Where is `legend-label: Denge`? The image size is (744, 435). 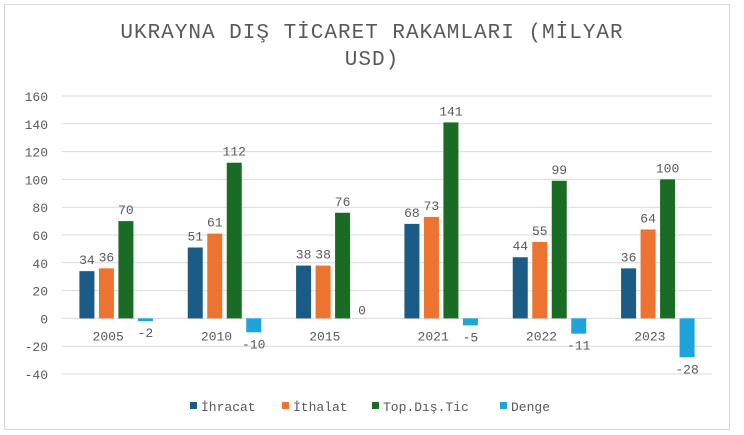
legend-label: Denge is located at coordinates (530, 407).